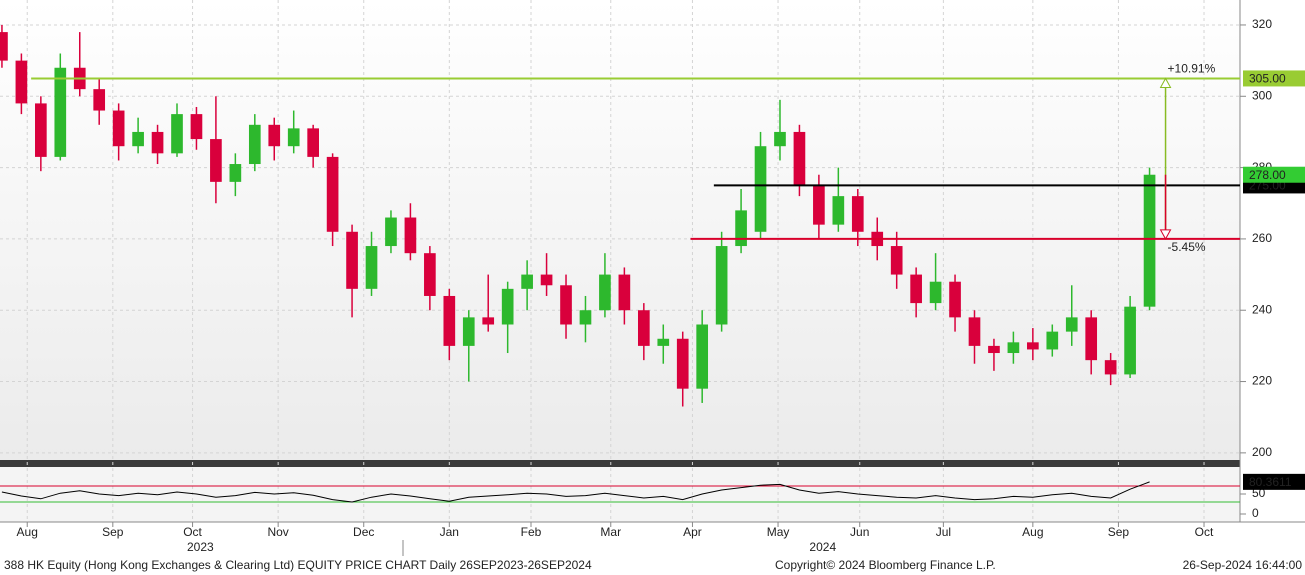 This screenshot has width=1305, height=575. What do you see at coordinates (620, 463) in the screenshot?
I see `panel-divider` at bounding box center [620, 463].